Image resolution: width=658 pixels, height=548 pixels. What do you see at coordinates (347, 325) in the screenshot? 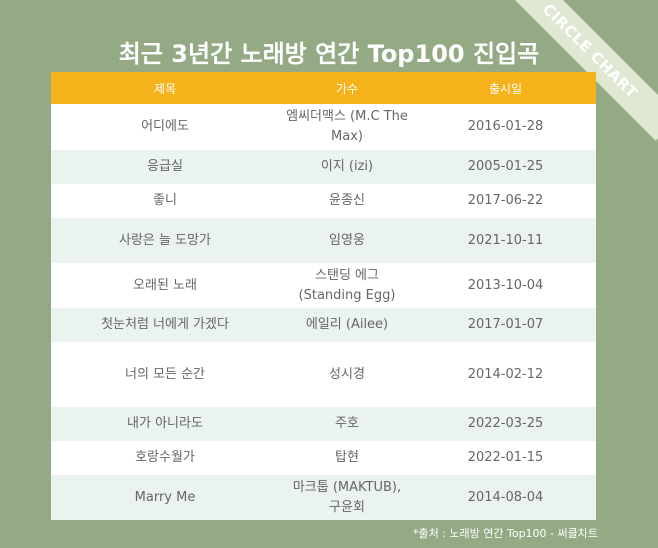
I see `song-artist: 에일리 (Ailee)` at bounding box center [347, 325].